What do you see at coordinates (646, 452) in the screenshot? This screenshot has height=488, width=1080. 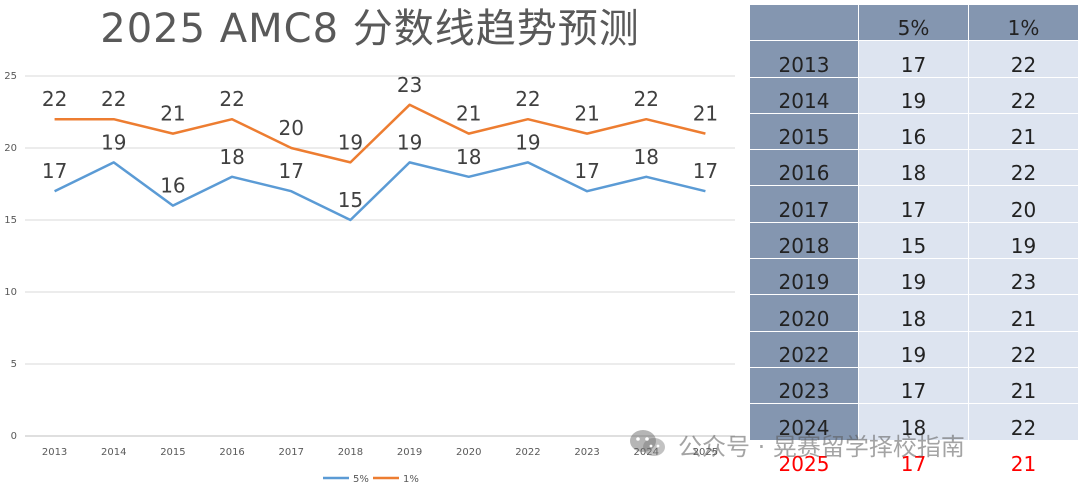 I see `x-tick-label: 2024` at bounding box center [646, 452].